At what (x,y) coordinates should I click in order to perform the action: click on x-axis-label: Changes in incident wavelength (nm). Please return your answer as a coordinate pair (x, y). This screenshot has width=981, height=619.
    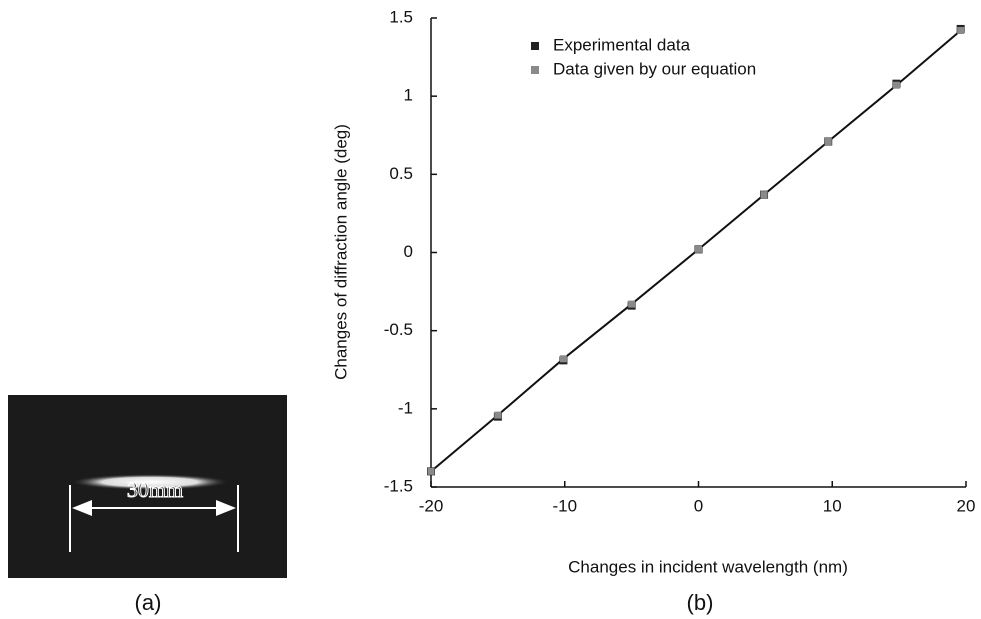
    Looking at the image, I should click on (708, 566).